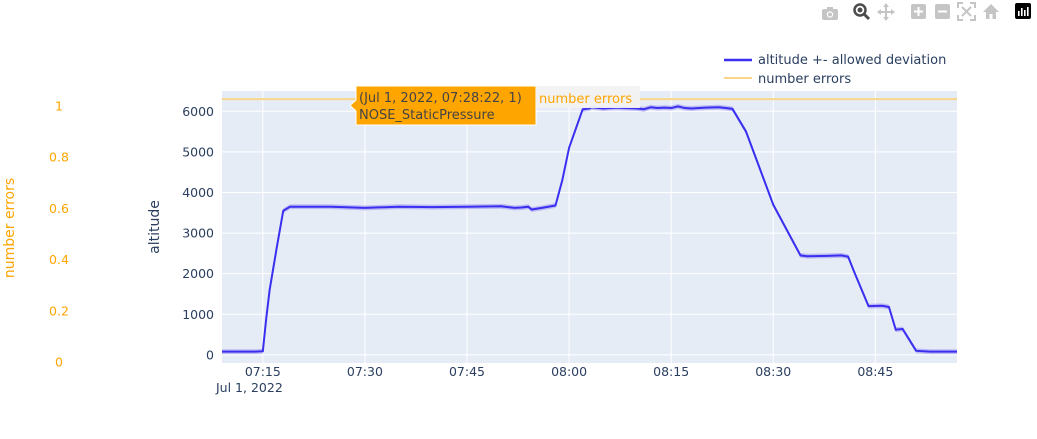  Describe the element at coordinates (263, 371) in the screenshot. I see `x-tick-label: 07:15` at that location.